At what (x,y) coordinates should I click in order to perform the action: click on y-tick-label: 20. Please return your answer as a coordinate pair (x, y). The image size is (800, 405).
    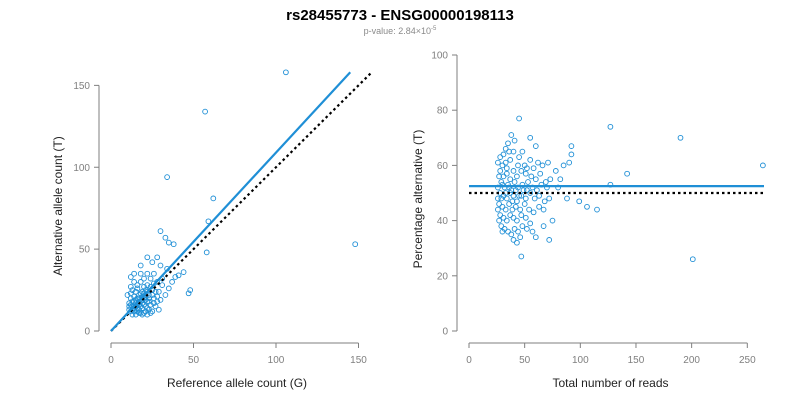
    Looking at the image, I should click on (443, 276).